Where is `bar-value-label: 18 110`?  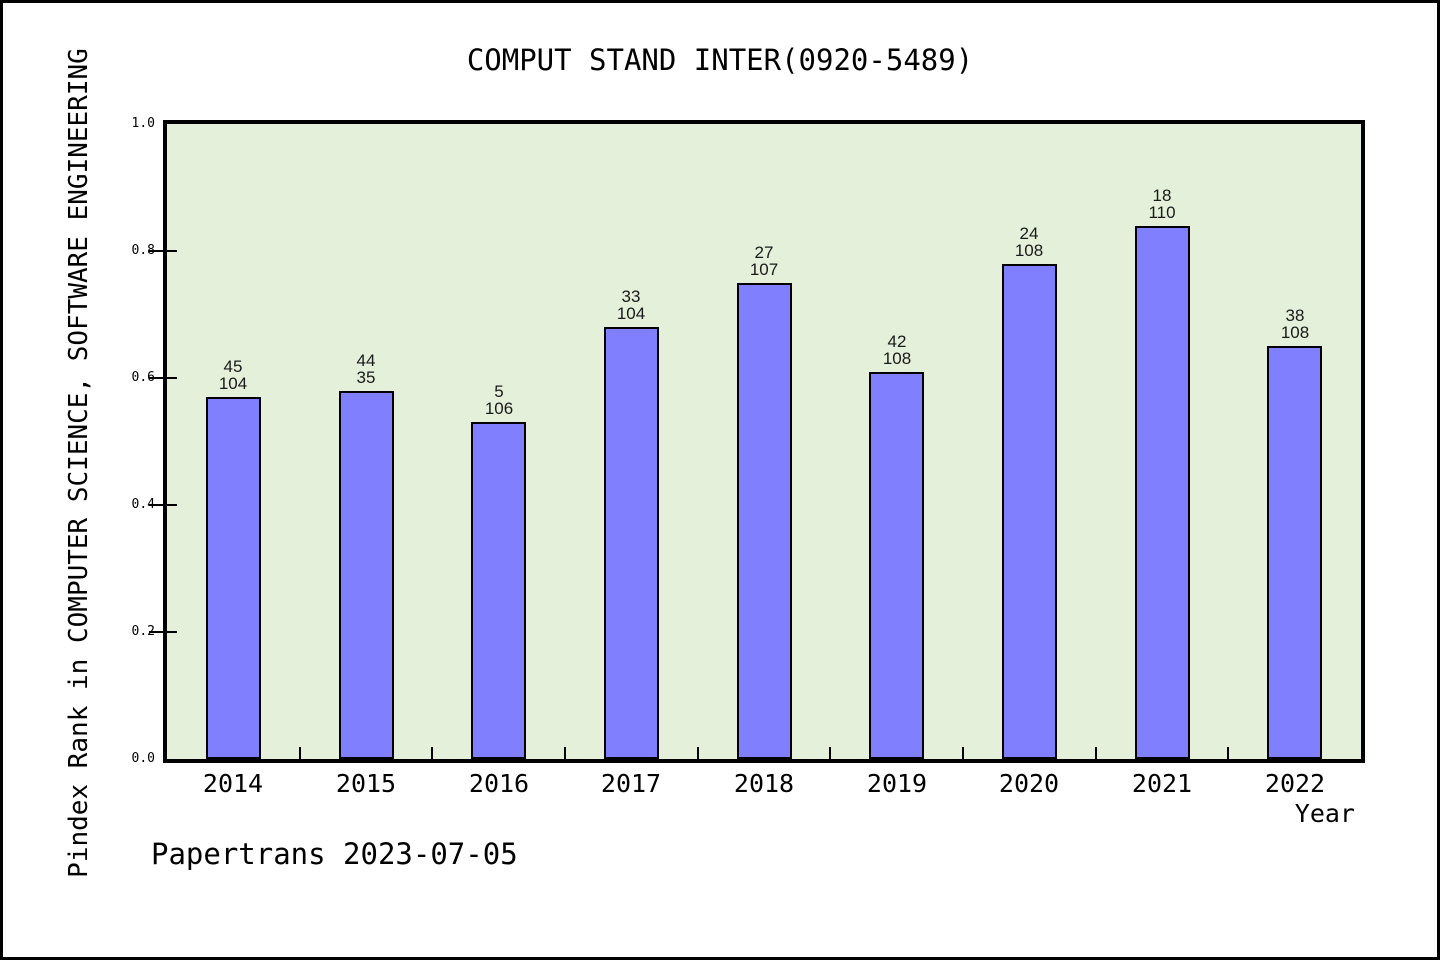 bar-value-label: 18 110 is located at coordinates (1162, 204).